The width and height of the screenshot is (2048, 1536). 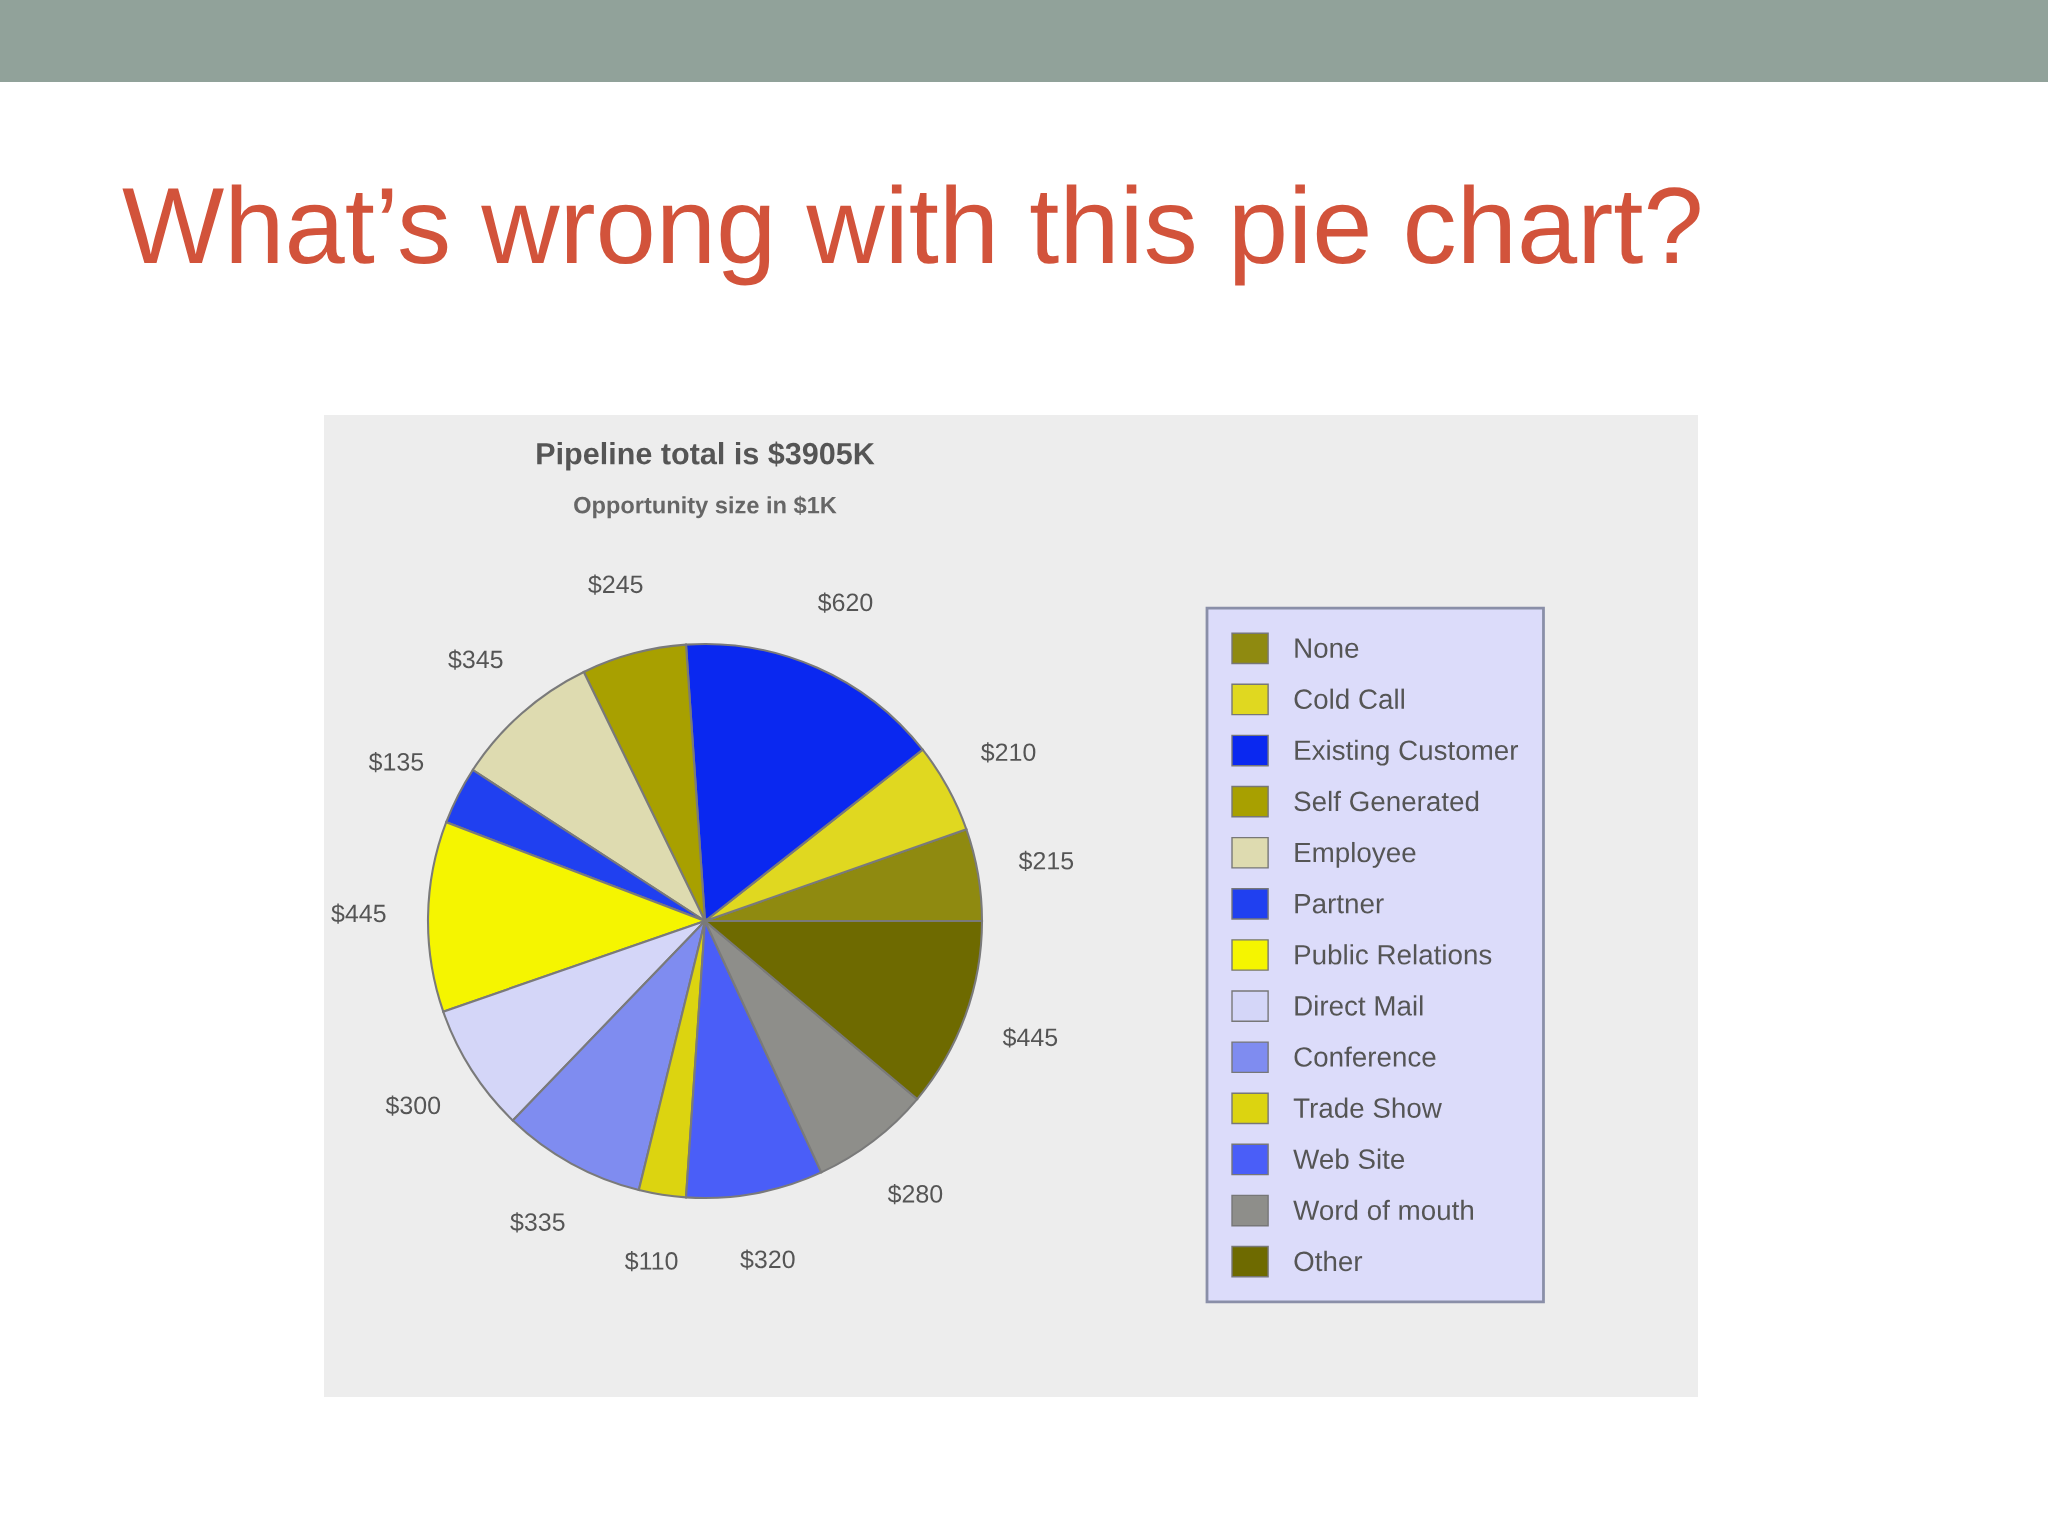 I want to click on legend-label: None, so click(x=1327, y=648).